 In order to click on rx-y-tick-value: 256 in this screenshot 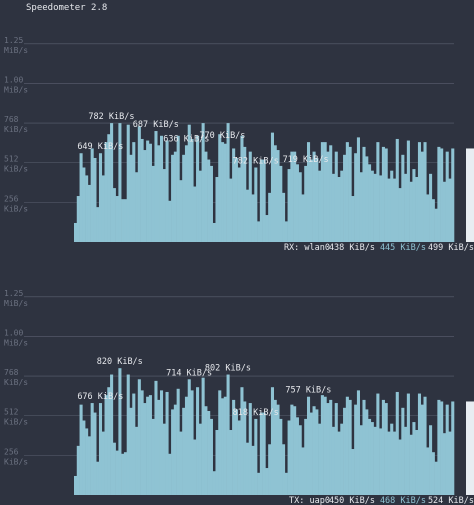, I will do `click(11, 198)`.